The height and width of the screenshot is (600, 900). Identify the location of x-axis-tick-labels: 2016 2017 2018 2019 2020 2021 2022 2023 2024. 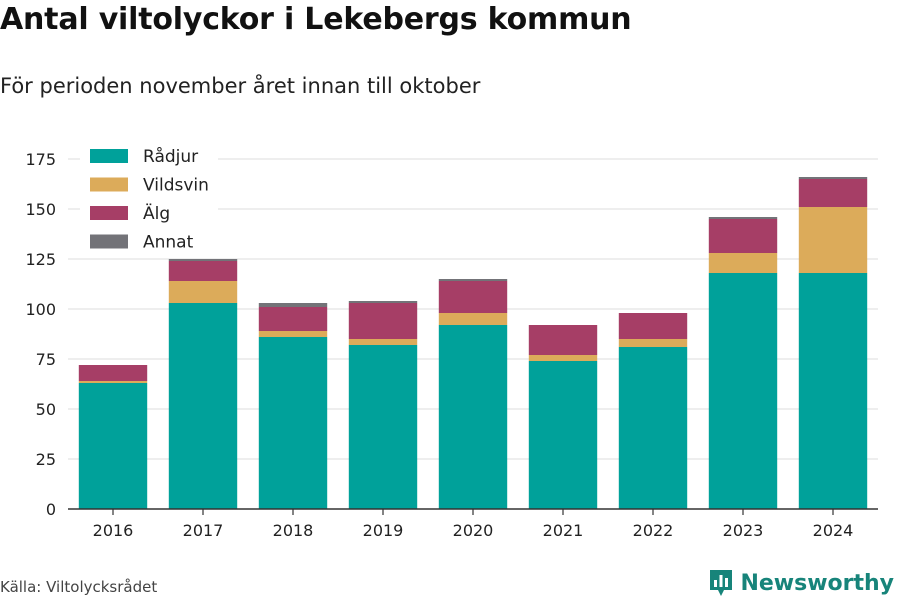
(473, 524).